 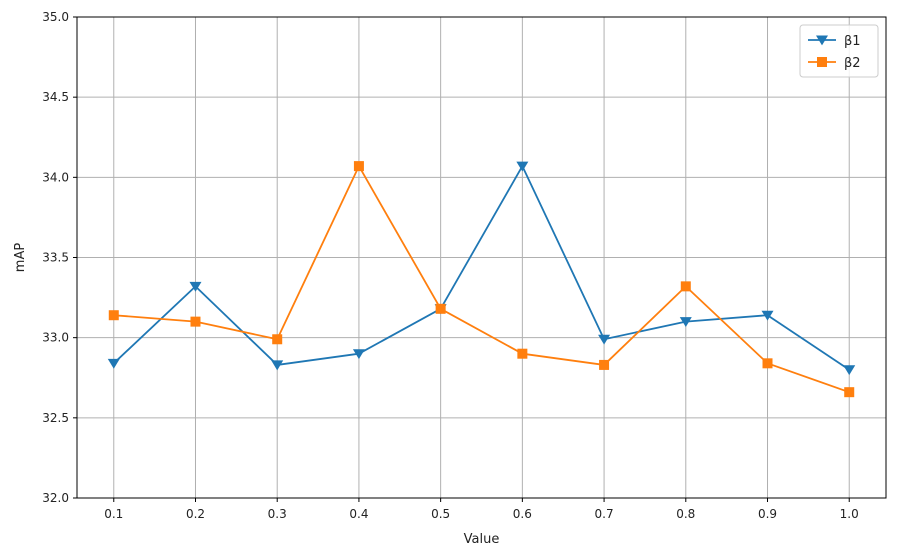 I want to click on x-tick-label: 0.5, so click(x=440, y=514).